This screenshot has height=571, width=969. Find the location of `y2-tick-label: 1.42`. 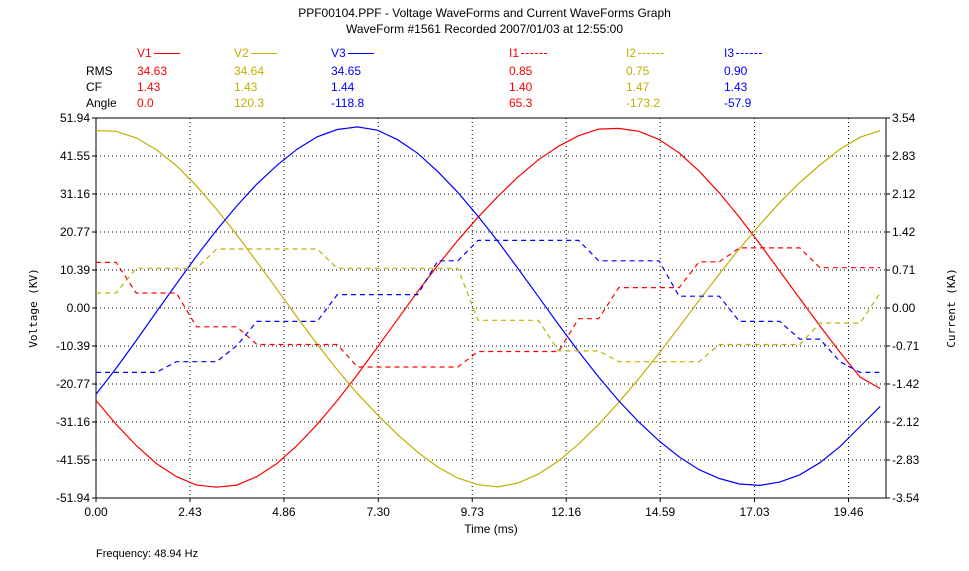

y2-tick-label: 1.42 is located at coordinates (904, 232).